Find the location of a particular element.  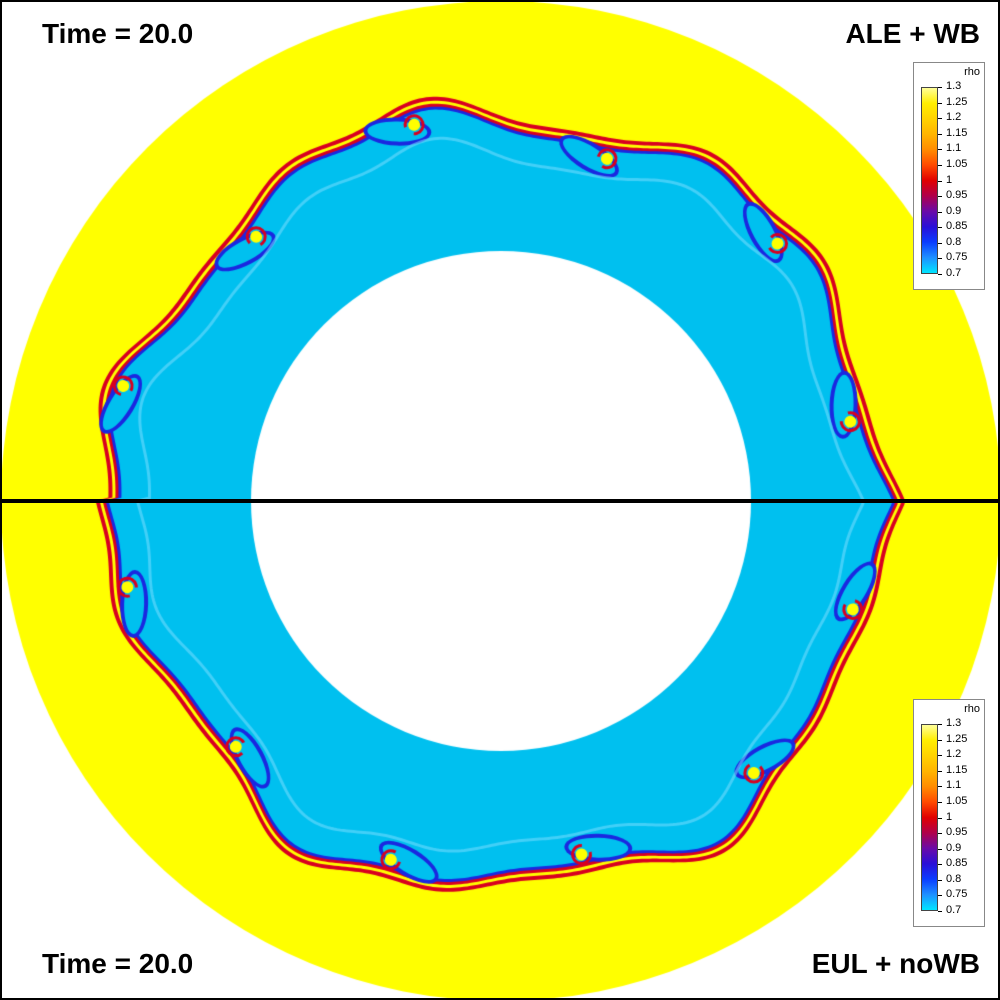

method-label-top: ALE + WB is located at coordinates (912, 33).